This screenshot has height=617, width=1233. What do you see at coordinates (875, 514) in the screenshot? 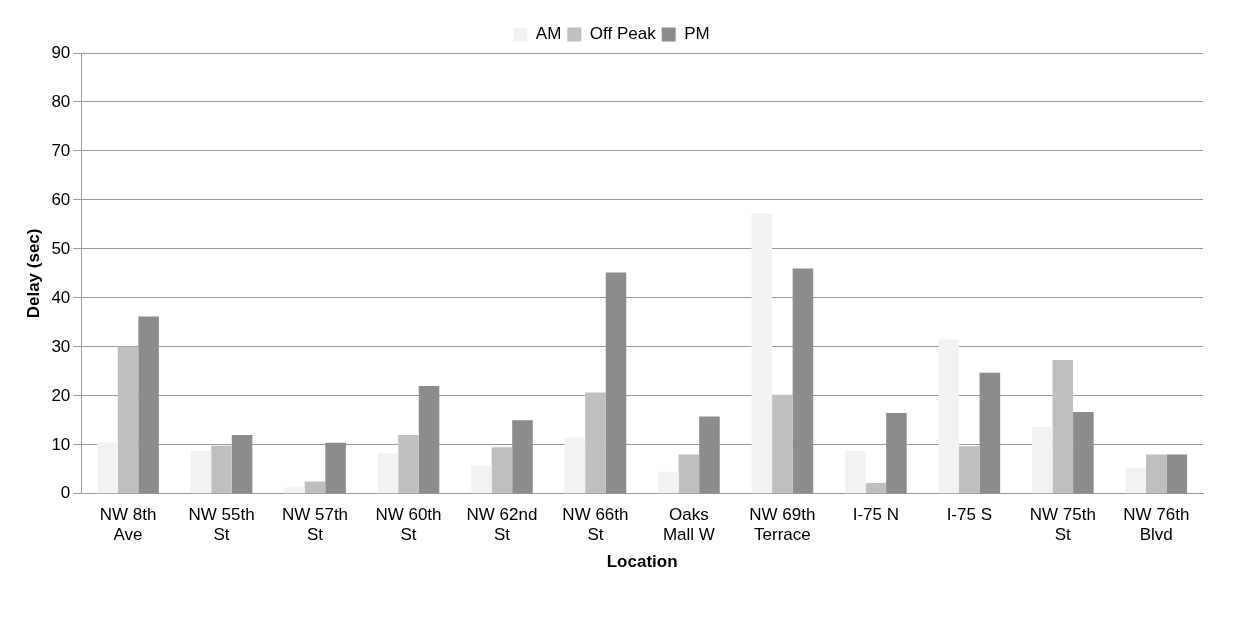
I see `x-tick-label: I-75 N` at bounding box center [875, 514].